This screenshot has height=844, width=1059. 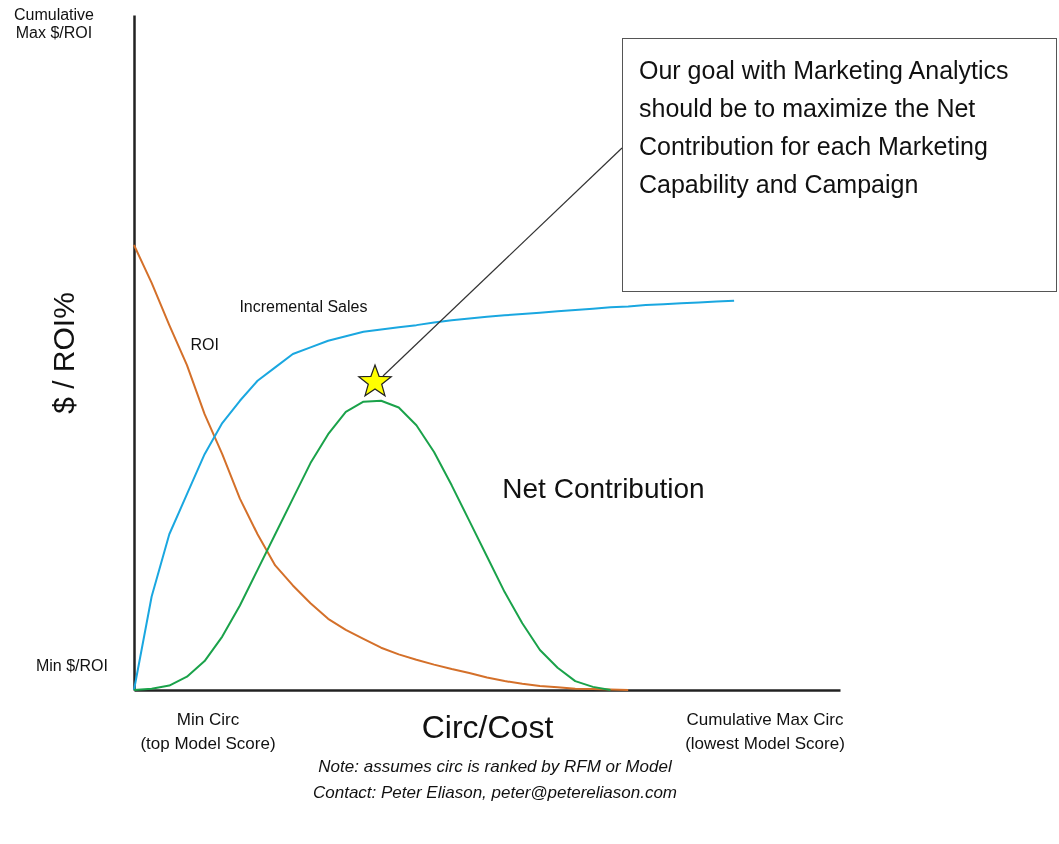 I want to click on text: Min $/ROI, so click(x=72, y=666).